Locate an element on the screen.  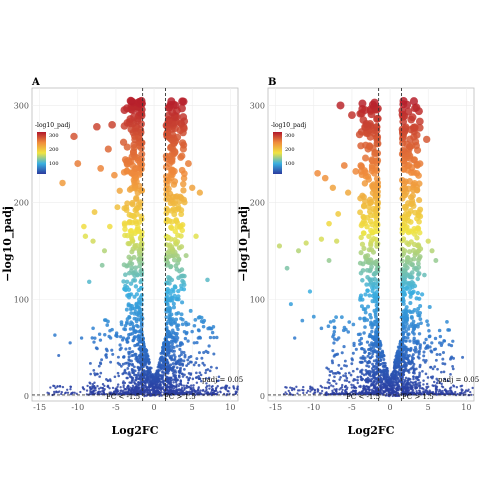
x-tick-label: -10 is located at coordinates (313, 407).